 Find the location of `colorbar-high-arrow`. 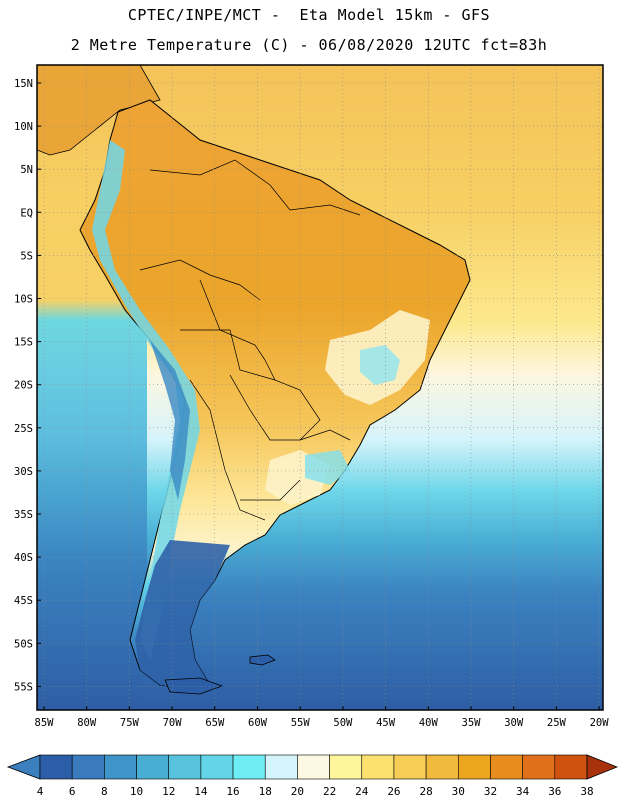

colorbar-high-arrow is located at coordinates (602, 767).